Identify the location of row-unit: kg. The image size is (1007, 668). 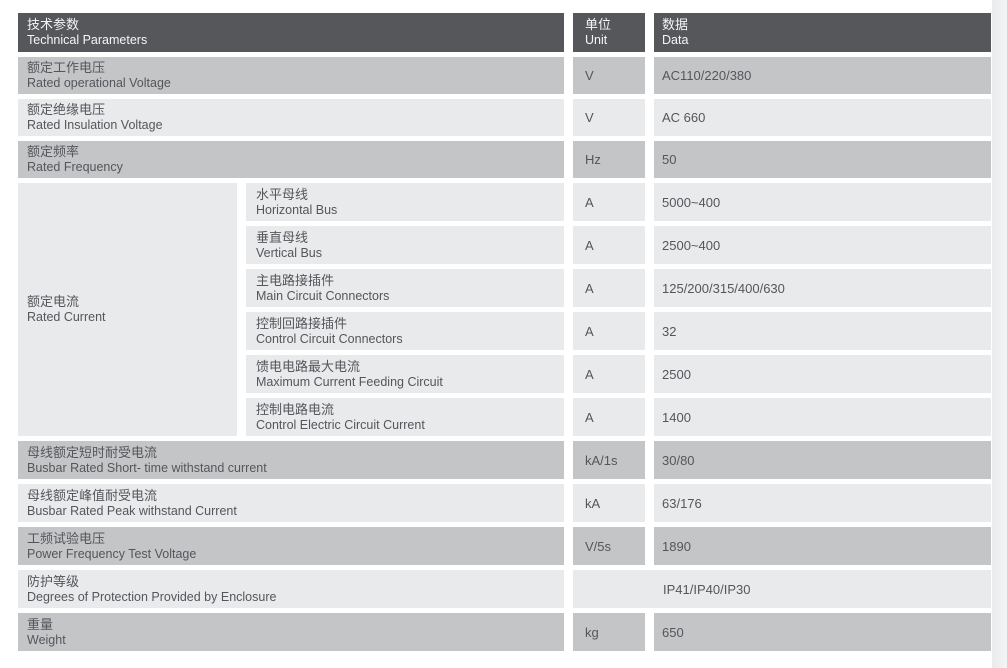
(609, 632).